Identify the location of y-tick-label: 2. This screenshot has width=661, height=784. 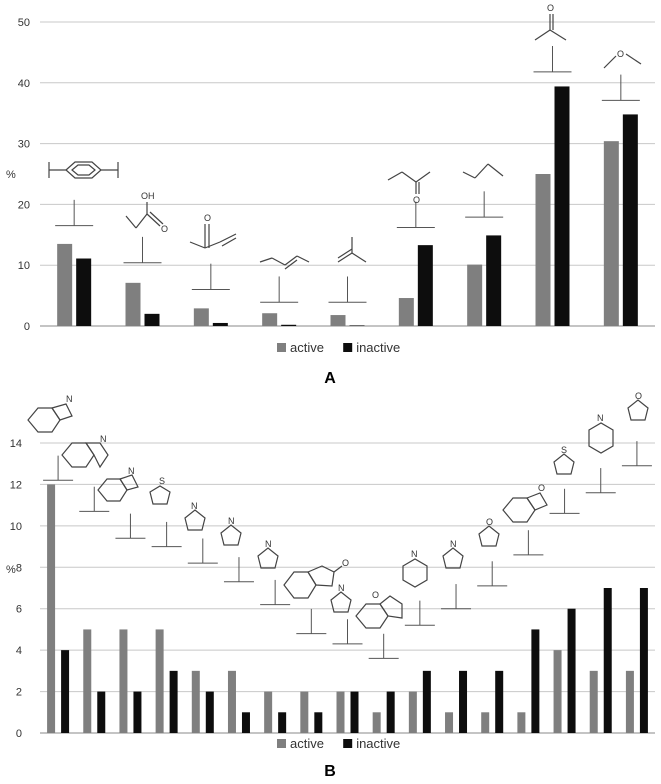
(19, 693).